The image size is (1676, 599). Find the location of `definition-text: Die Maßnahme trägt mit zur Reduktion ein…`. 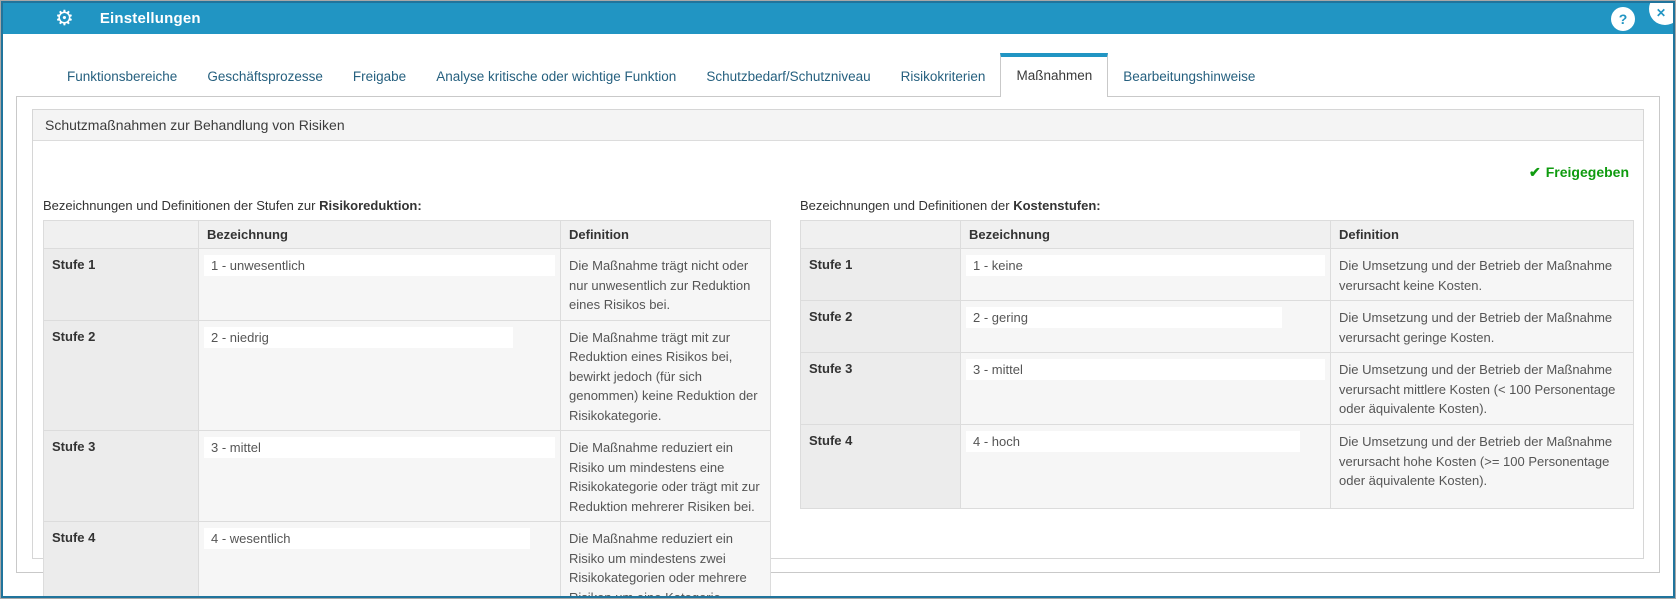

definition-text: Die Maßnahme trägt mit zur Reduktion ein… is located at coordinates (665, 375).